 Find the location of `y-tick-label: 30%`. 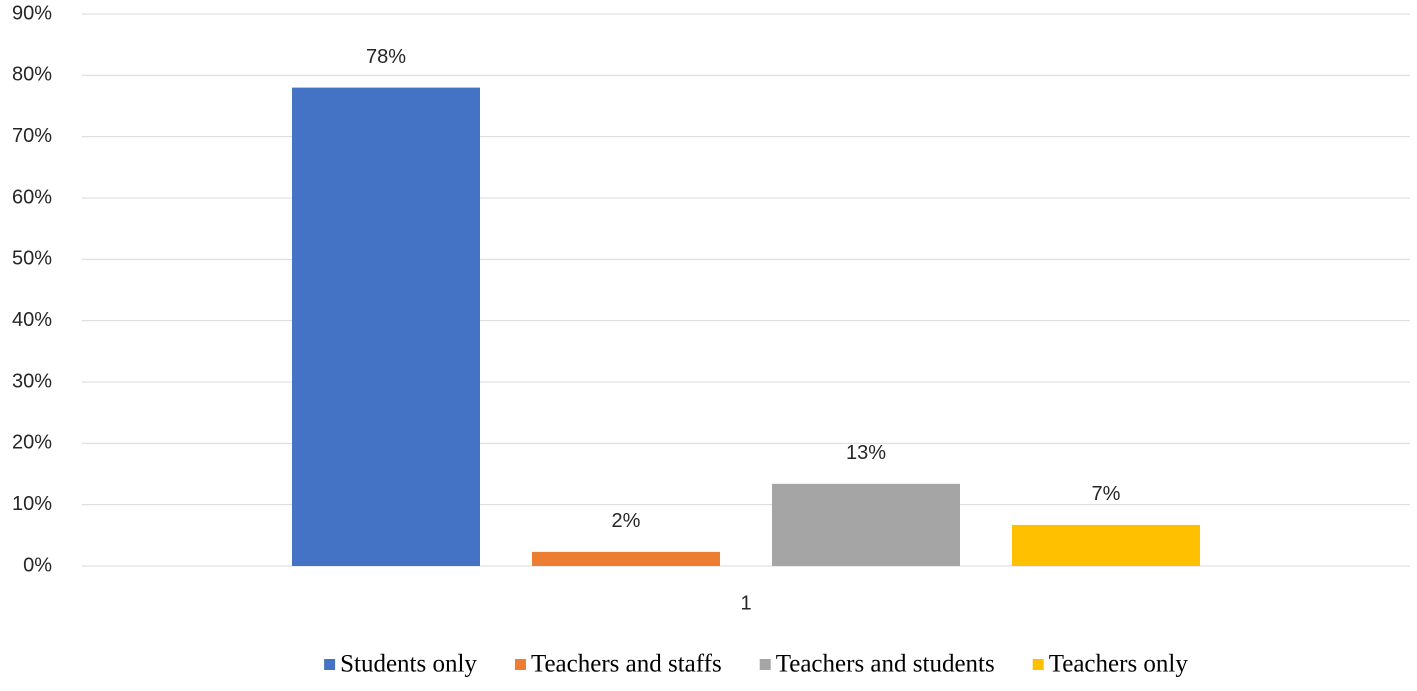

y-tick-label: 30% is located at coordinates (32, 381).